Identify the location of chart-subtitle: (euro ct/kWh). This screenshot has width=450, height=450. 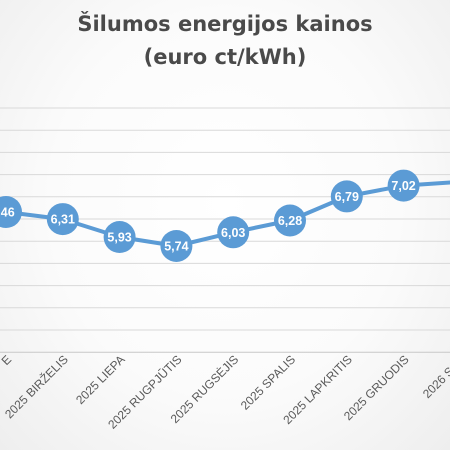
(225, 57).